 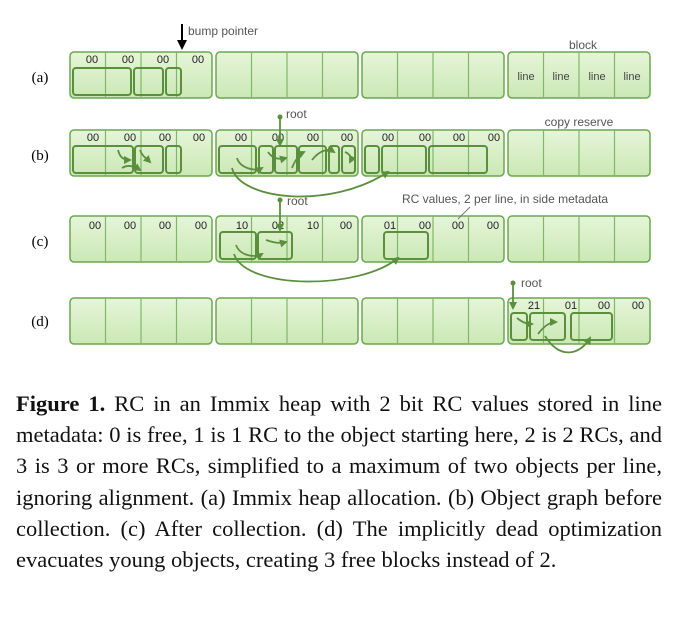 I want to click on rc-b2-1: 00, so click(x=241, y=138).